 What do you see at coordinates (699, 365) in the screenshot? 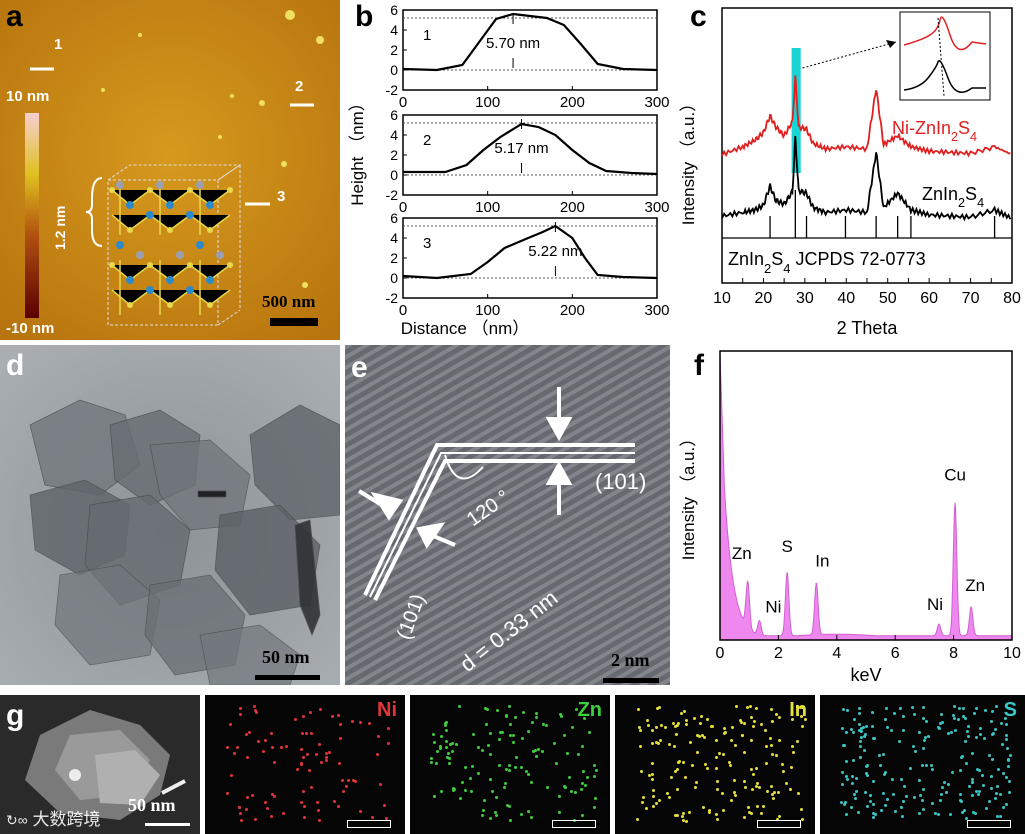
I see `panel-label-f: f` at bounding box center [699, 365].